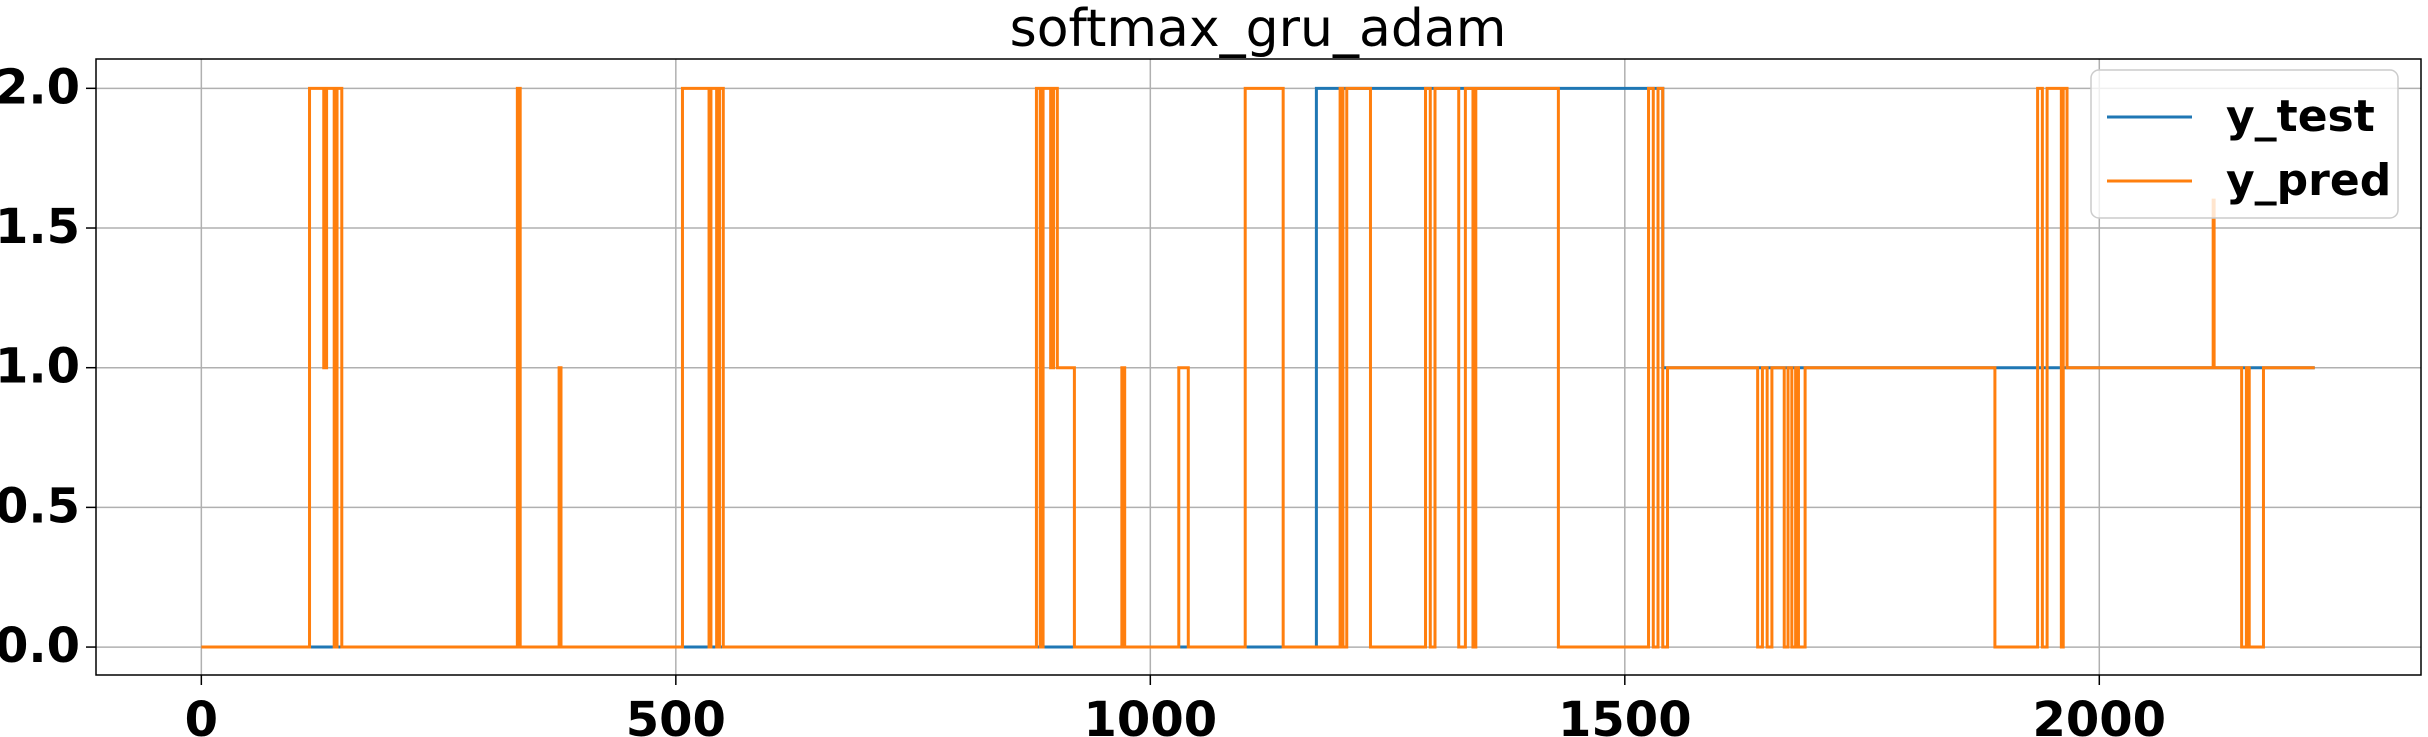  Describe the element at coordinates (1625, 714) in the screenshot. I see `x-tick-label: 1500` at that location.